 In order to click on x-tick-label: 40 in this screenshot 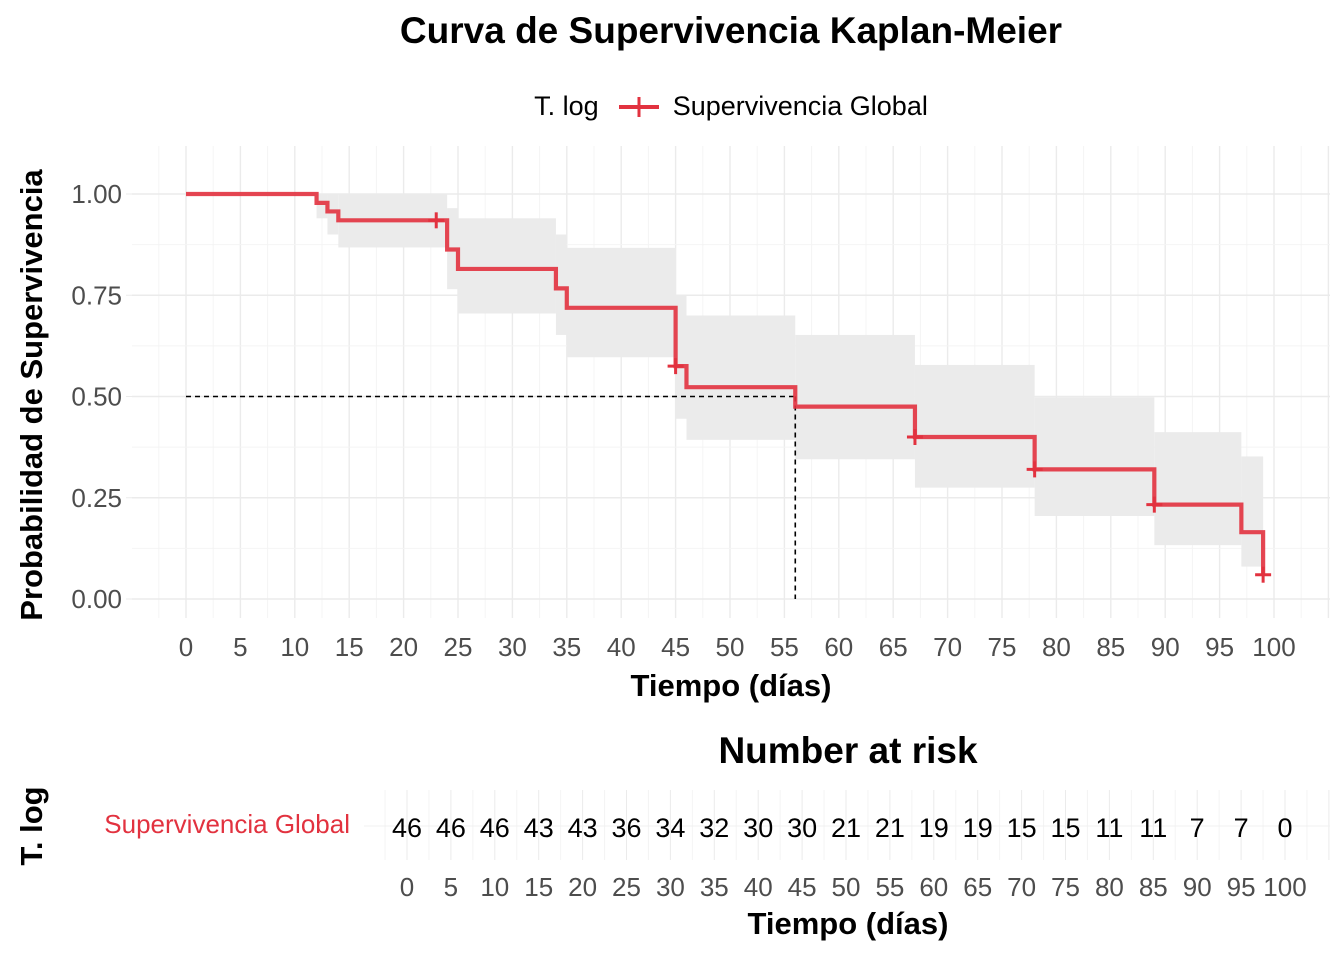, I will do `click(621, 647)`.